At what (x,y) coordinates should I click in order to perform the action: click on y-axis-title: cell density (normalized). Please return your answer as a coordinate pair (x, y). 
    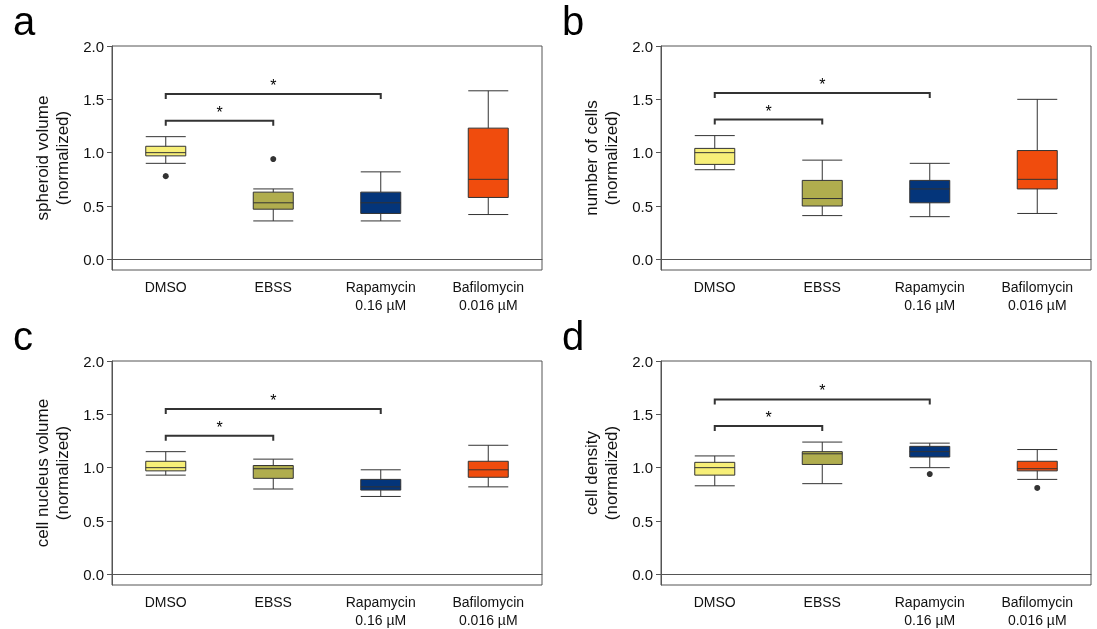
    Looking at the image, I should click on (601, 472).